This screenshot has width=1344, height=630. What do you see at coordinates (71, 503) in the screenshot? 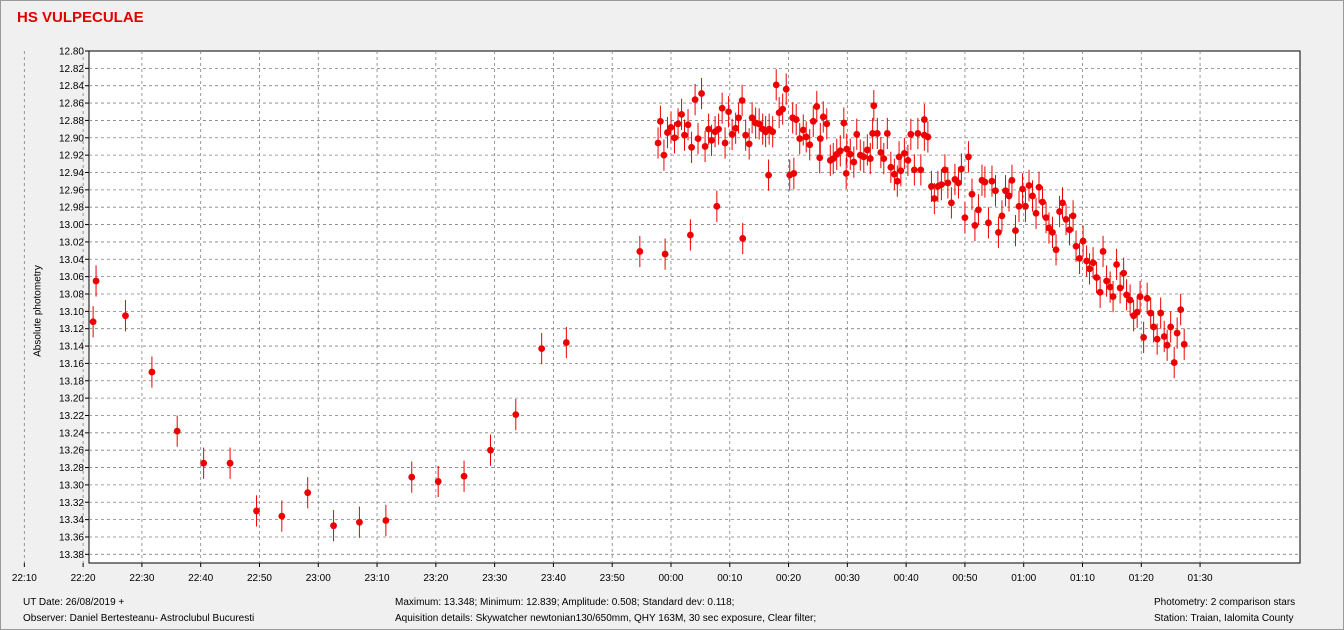
I see `y-tick-label: 13.32` at bounding box center [71, 503].